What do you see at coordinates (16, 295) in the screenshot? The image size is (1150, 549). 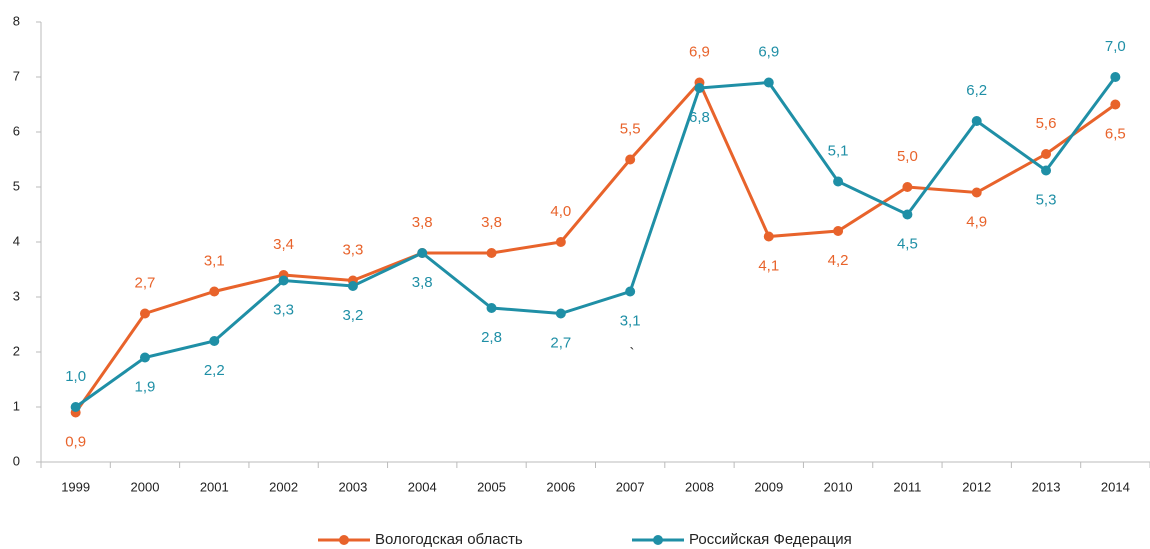 I see `y-tick-label: 3` at bounding box center [16, 295].